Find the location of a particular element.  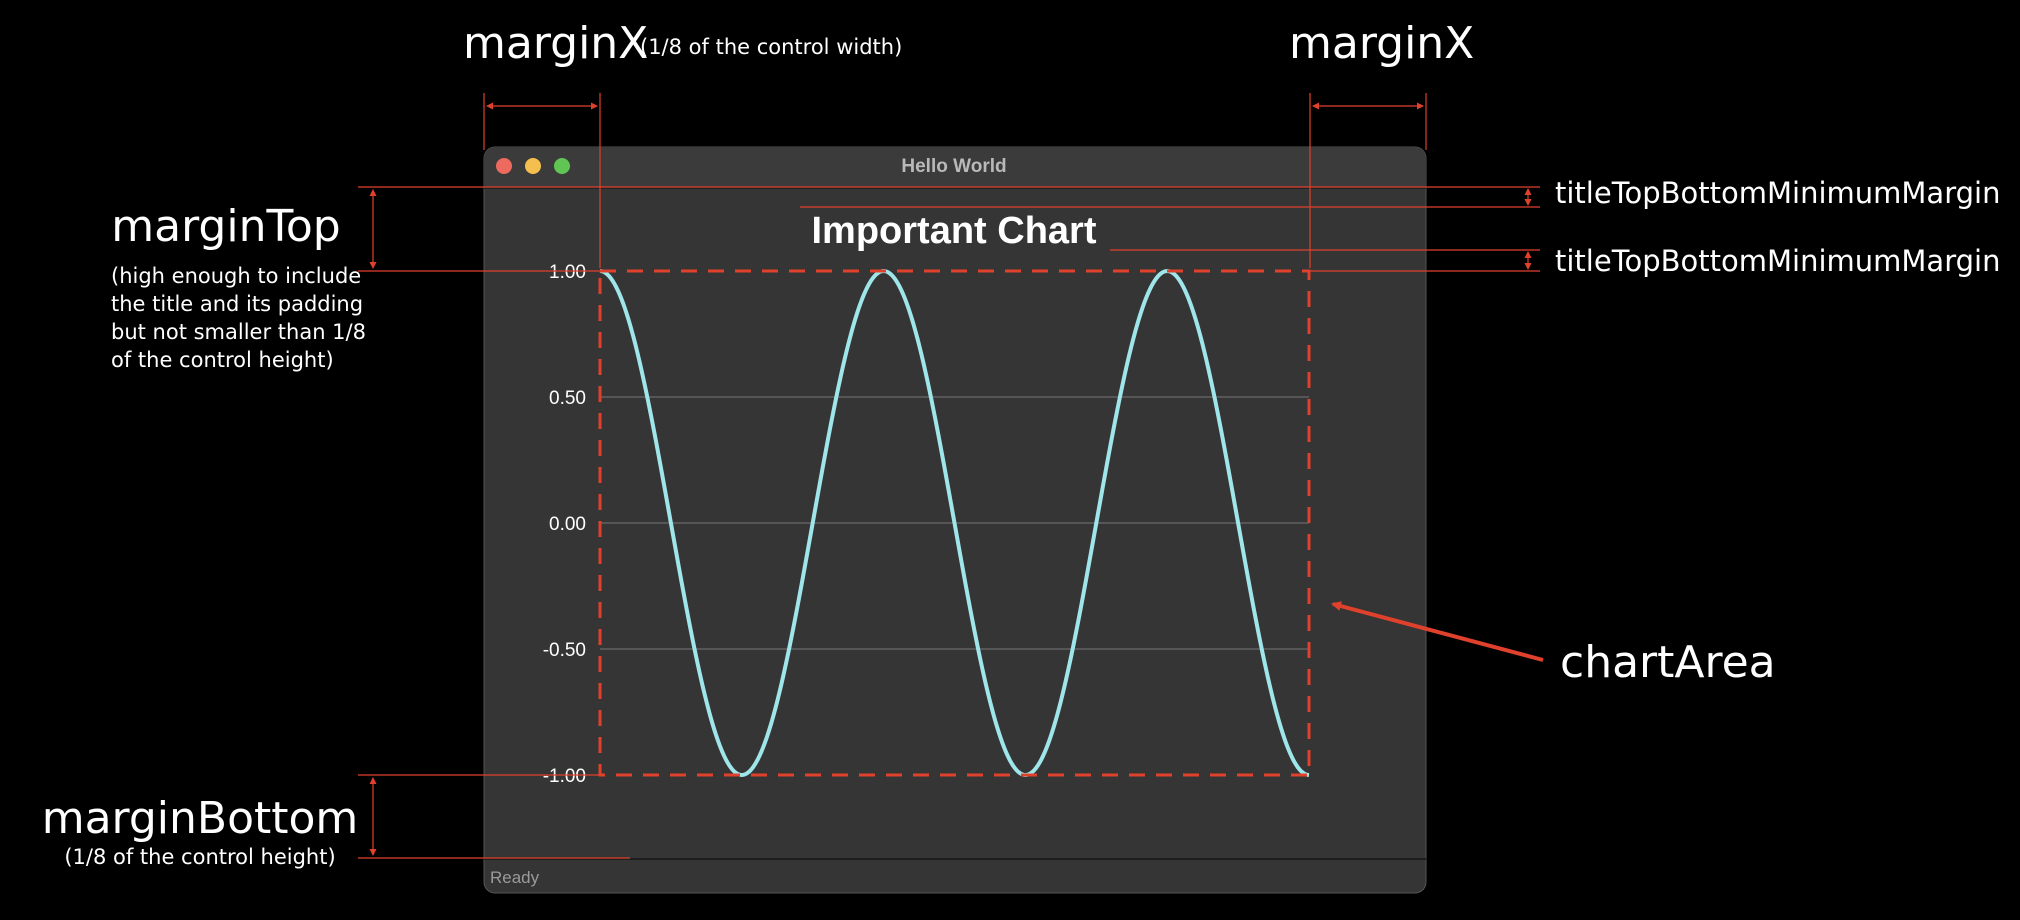

title-margin-2-label: titleTopBottomMinimumMargin is located at coordinates (1777, 261).